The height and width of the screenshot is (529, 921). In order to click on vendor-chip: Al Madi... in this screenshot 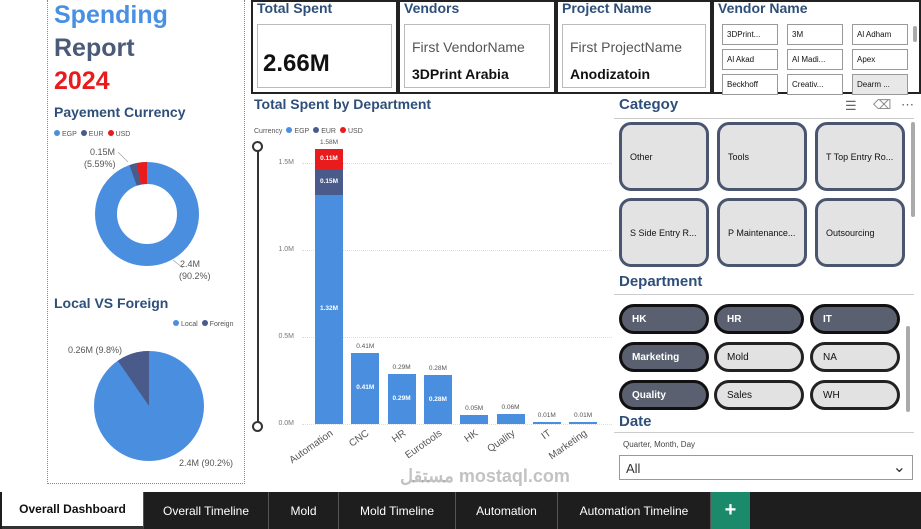, I will do `click(815, 59)`.